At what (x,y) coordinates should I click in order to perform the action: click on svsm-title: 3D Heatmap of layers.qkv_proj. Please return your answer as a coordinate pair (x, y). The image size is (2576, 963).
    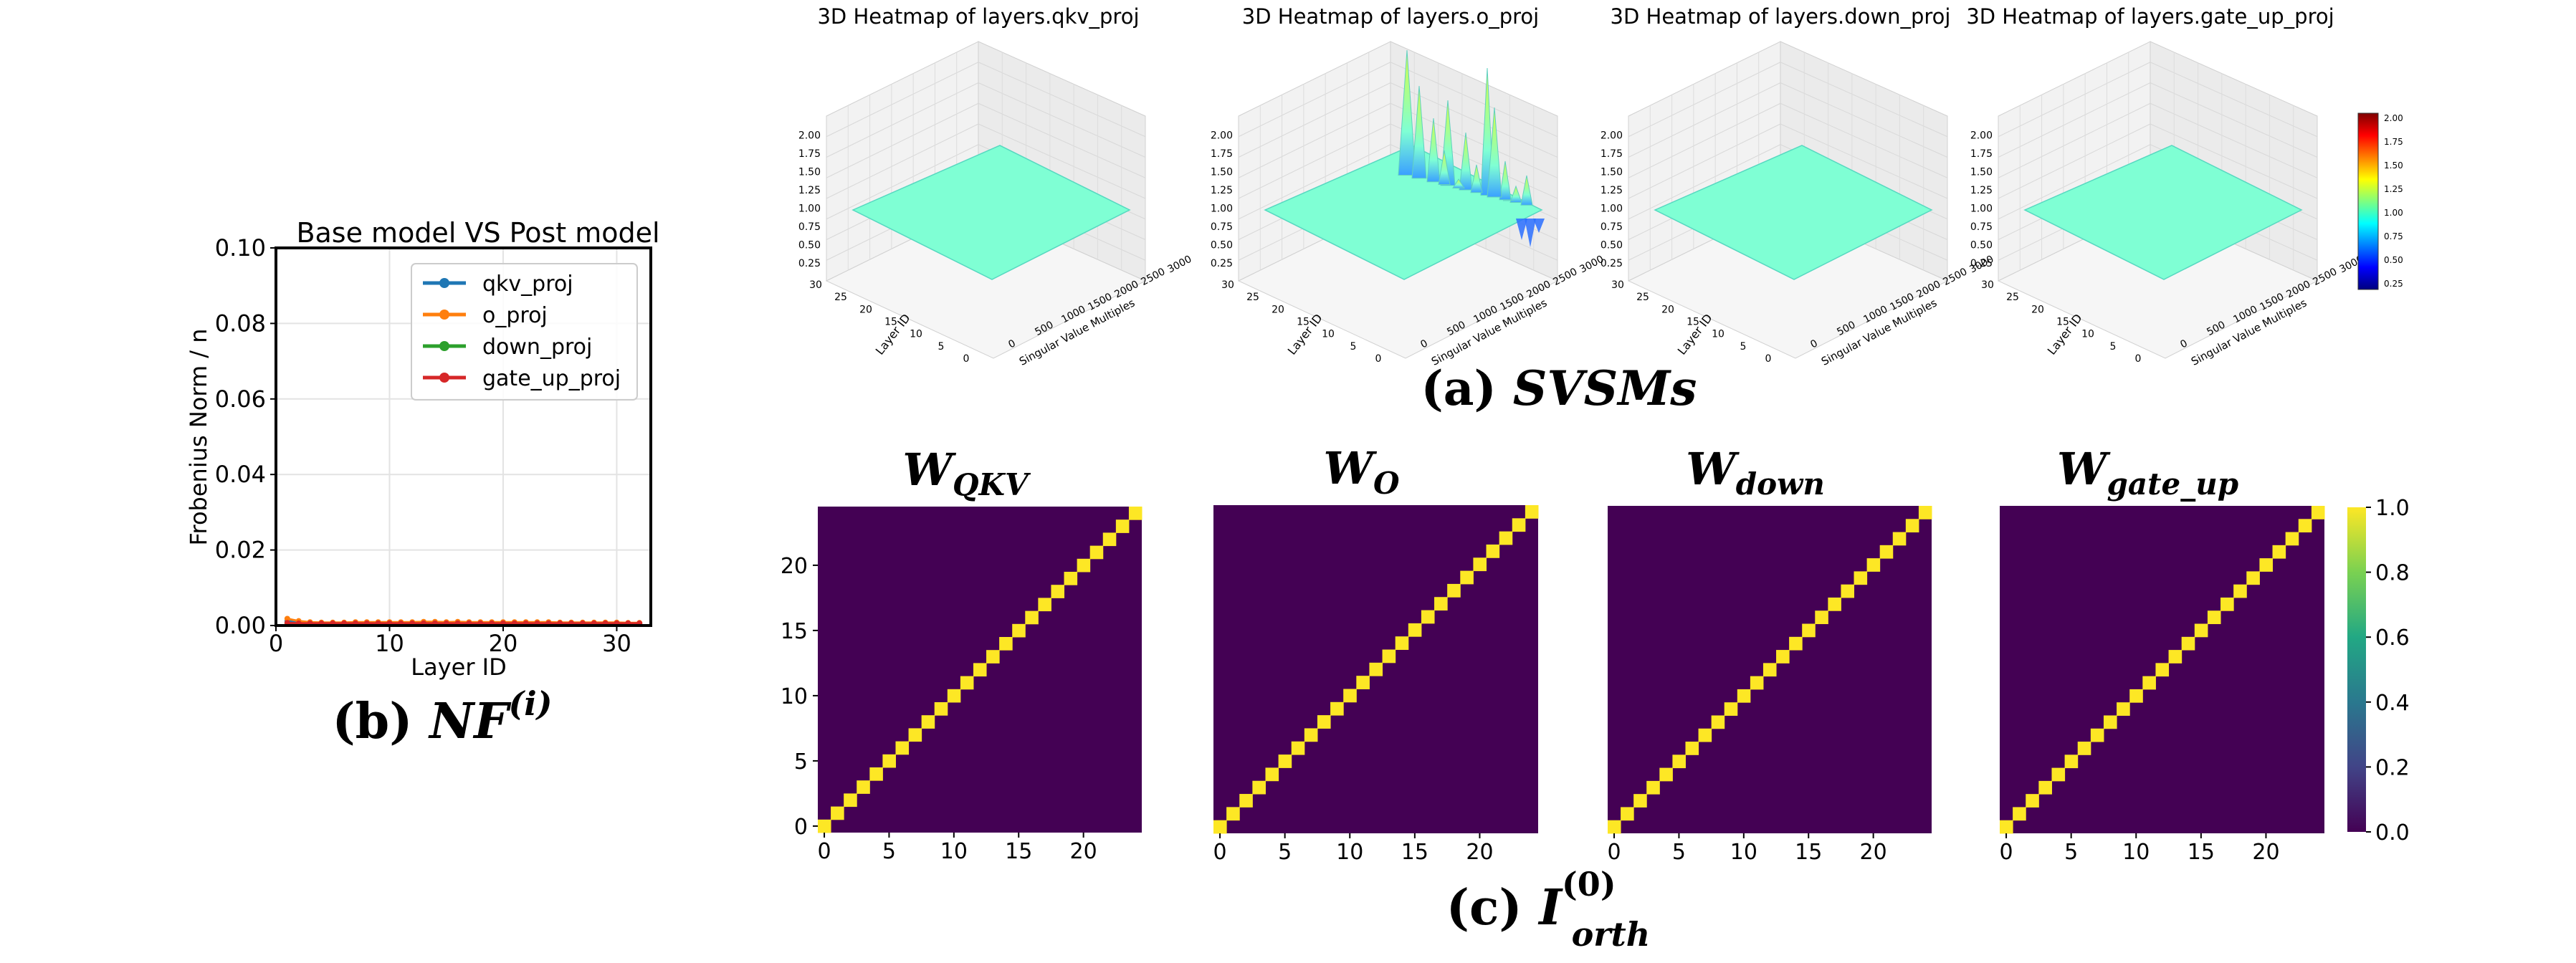
    Looking at the image, I should click on (978, 16).